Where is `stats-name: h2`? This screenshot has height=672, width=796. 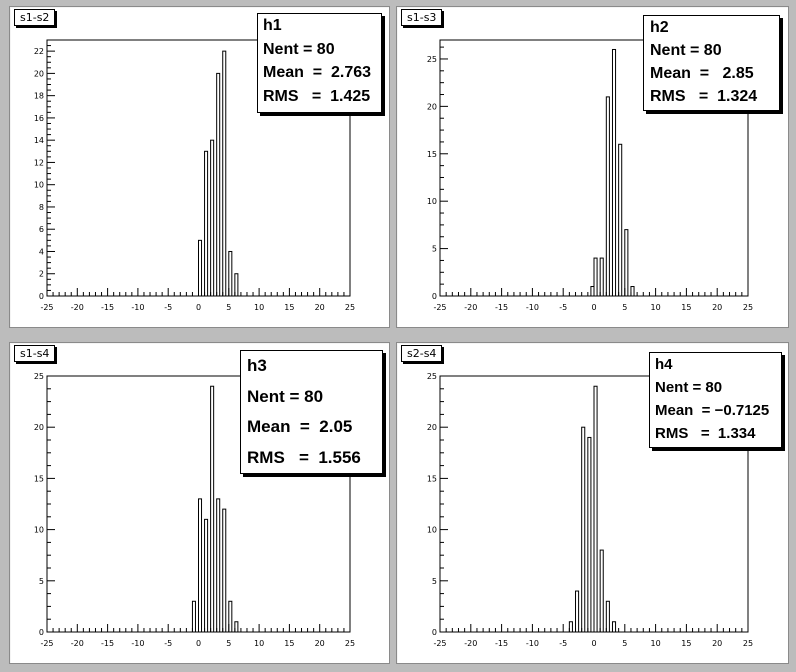 stats-name: h2 is located at coordinates (659, 27).